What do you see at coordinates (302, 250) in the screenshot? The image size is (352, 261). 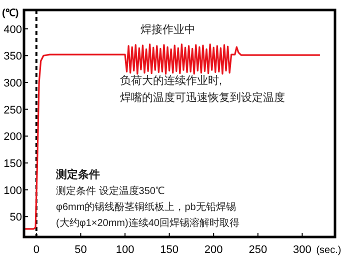 I see `x-tick-label: 300` at bounding box center [302, 250].